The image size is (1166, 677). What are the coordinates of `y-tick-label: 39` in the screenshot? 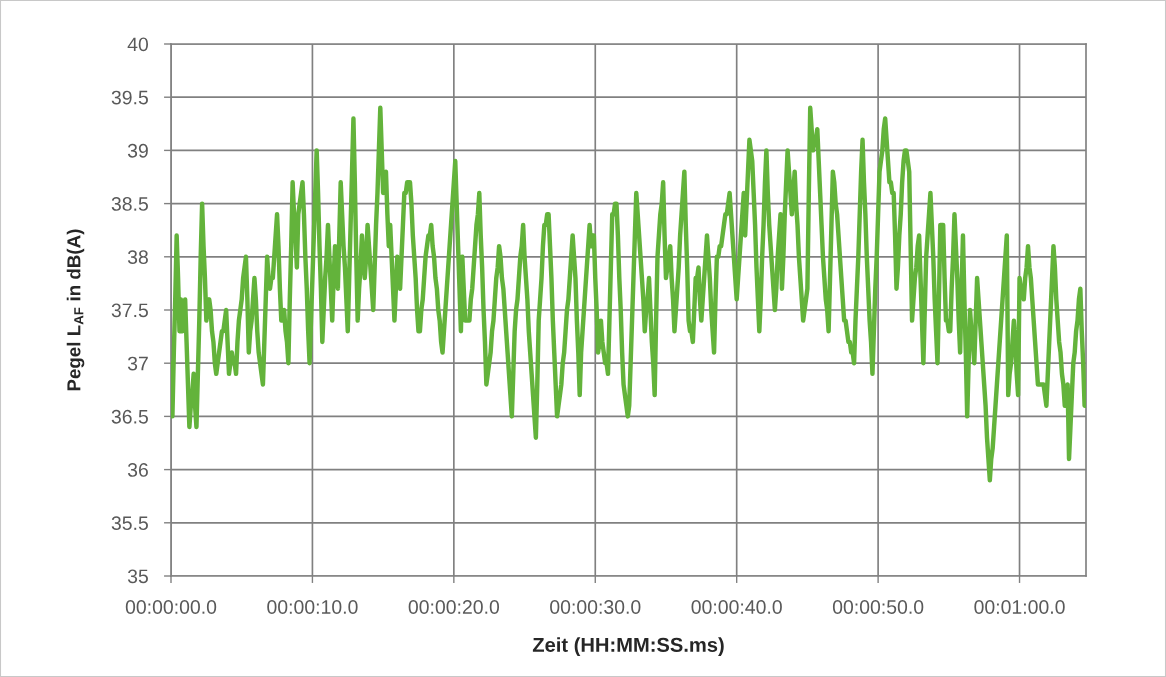 It's located at (137, 150).